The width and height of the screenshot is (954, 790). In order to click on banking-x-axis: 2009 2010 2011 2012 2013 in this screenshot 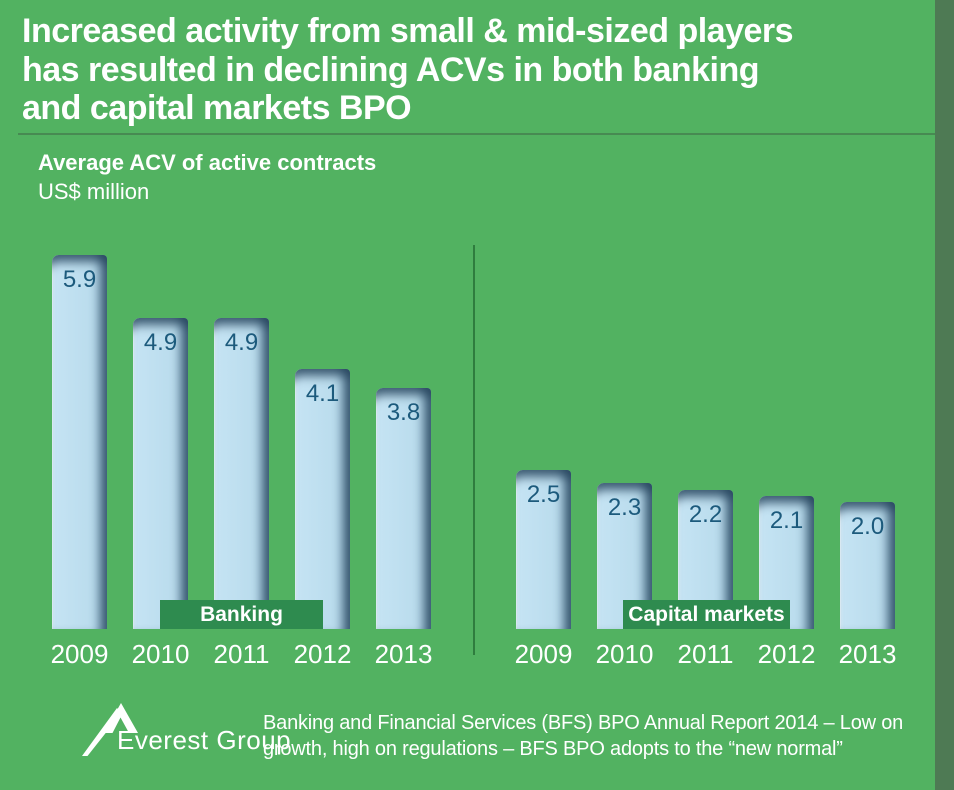, I will do `click(241, 654)`.